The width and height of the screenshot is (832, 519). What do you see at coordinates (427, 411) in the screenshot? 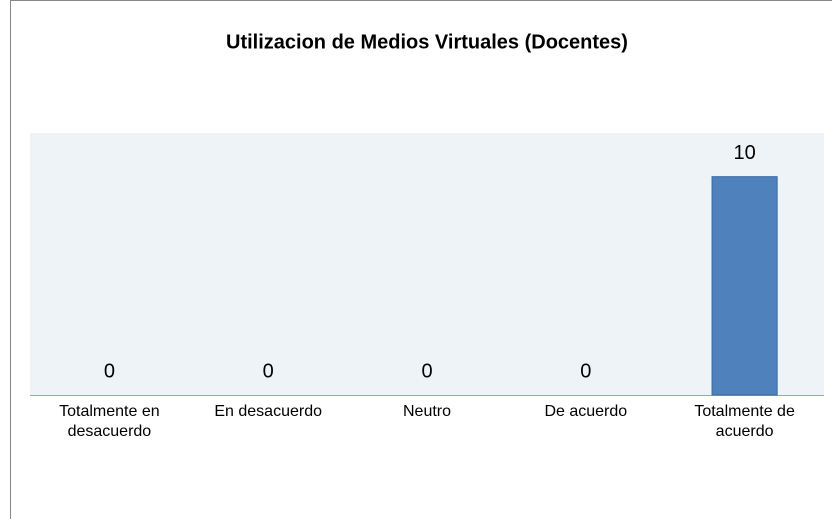
I see `x-tick-label: Neutro` at bounding box center [427, 411].